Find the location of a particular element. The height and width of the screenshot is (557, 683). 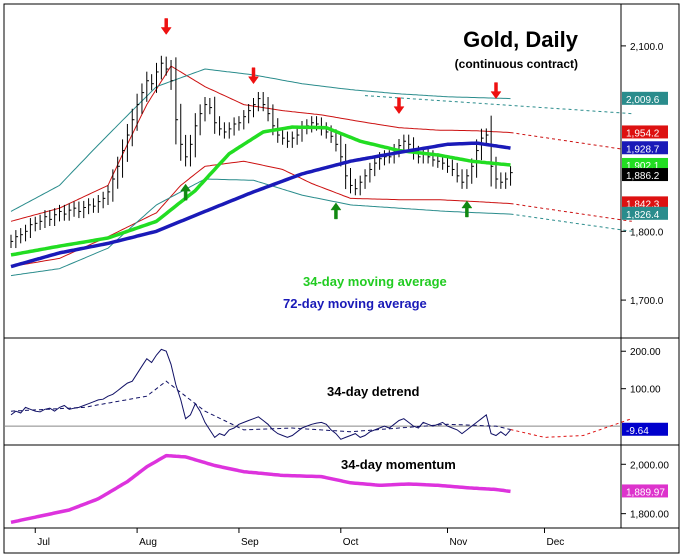

price-badge: 1,954.2 is located at coordinates (643, 133).